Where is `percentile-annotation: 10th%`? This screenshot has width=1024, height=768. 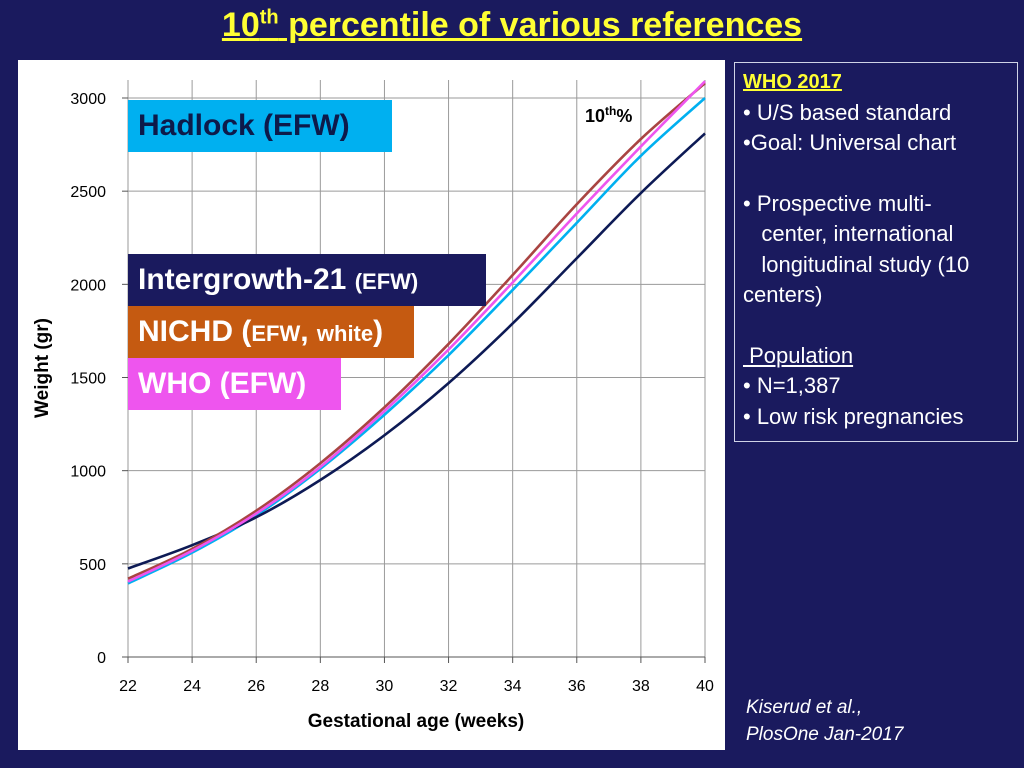 percentile-annotation: 10th% is located at coordinates (609, 115).